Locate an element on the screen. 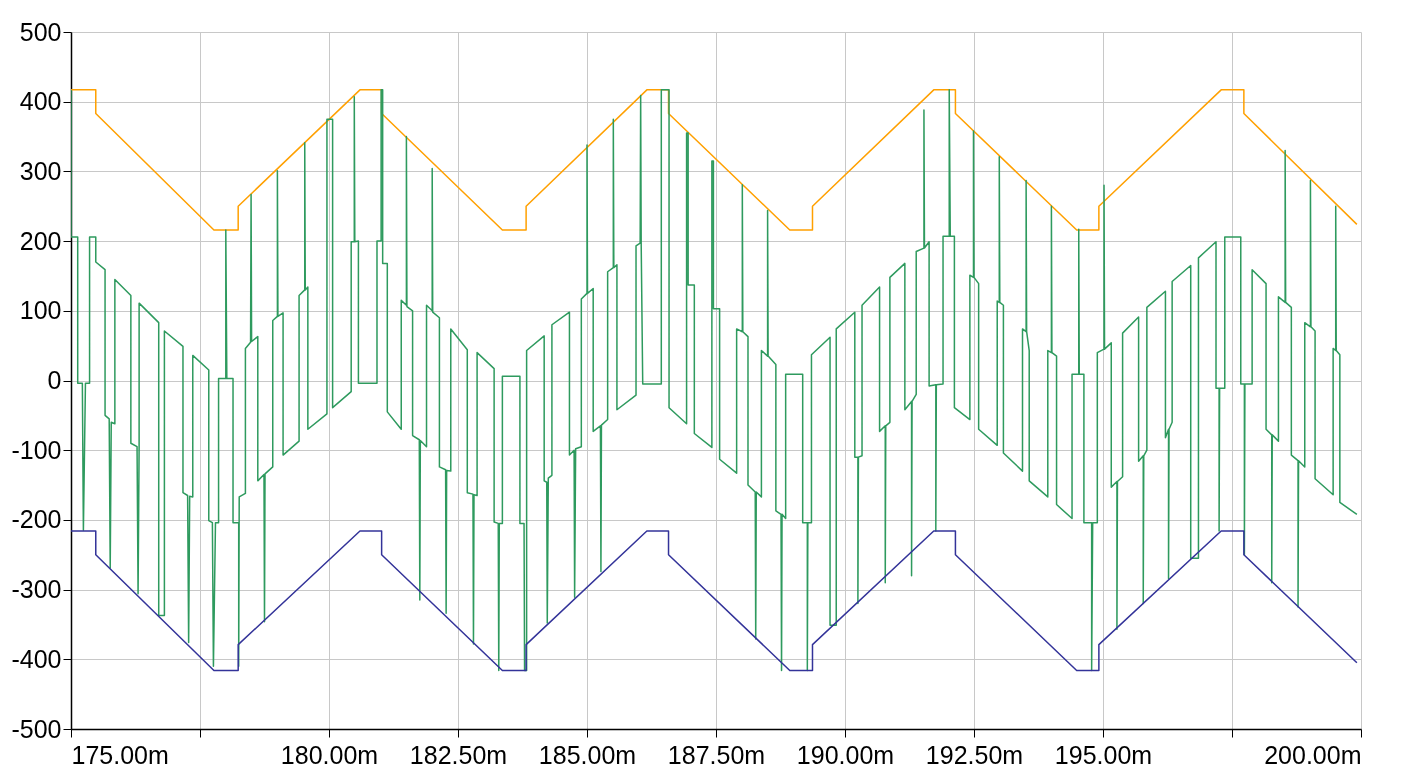 This screenshot has height=775, width=1419. x-tick-label: 180.00m is located at coordinates (329, 754).